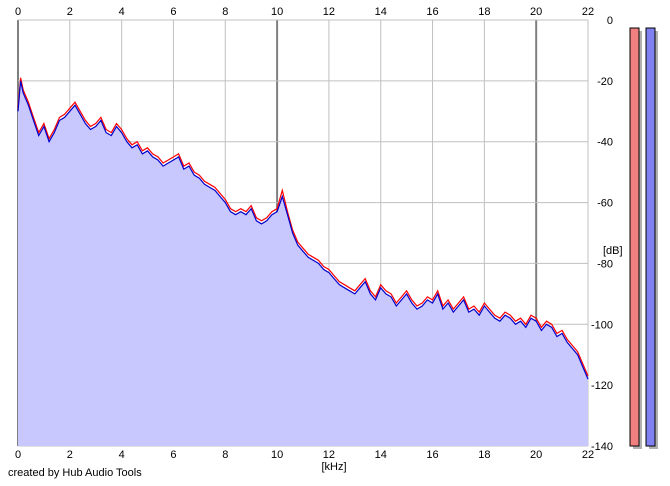  Describe the element at coordinates (70, 12) in the screenshot. I see `x-tick-top-2: 2` at that location.